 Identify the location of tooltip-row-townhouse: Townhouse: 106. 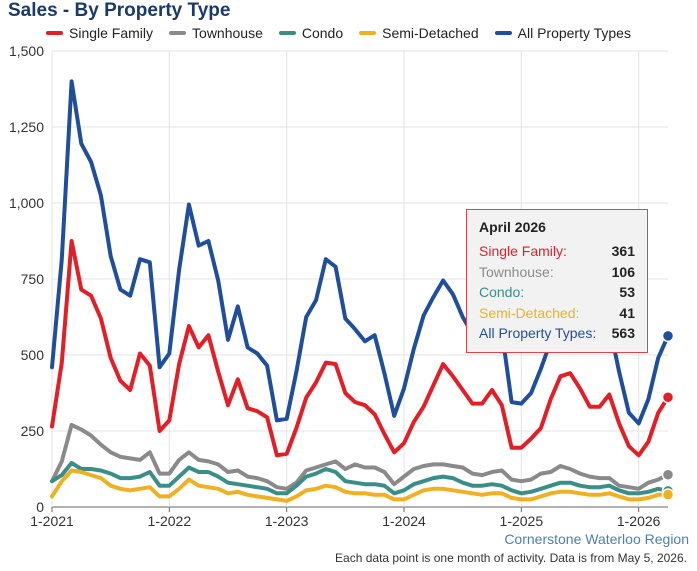
(557, 272).